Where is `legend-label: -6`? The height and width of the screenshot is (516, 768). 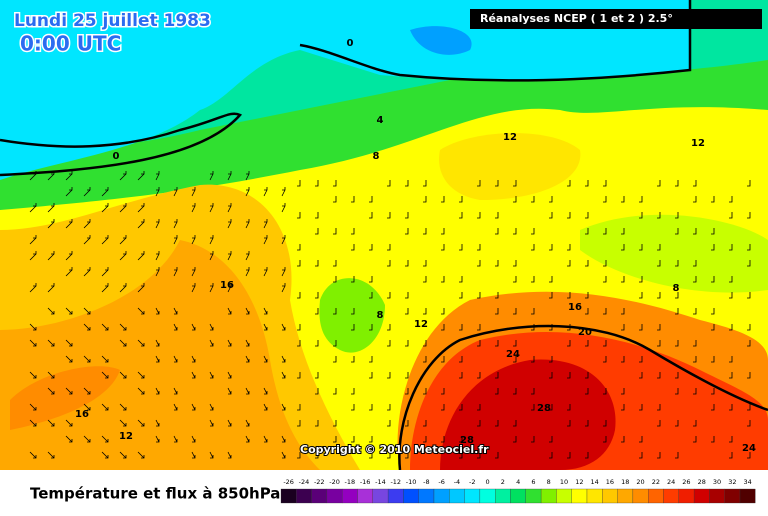 legend-label: -6 is located at coordinates (441, 482).